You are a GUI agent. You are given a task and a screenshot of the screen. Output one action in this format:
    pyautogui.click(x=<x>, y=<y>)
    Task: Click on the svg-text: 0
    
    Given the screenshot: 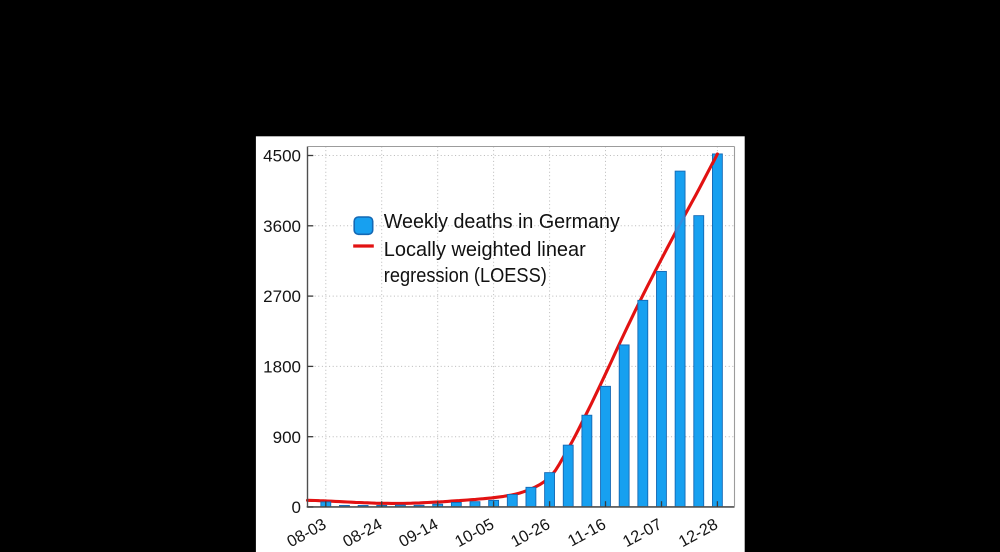 What is the action you would take?
    pyautogui.click(x=296, y=507)
    